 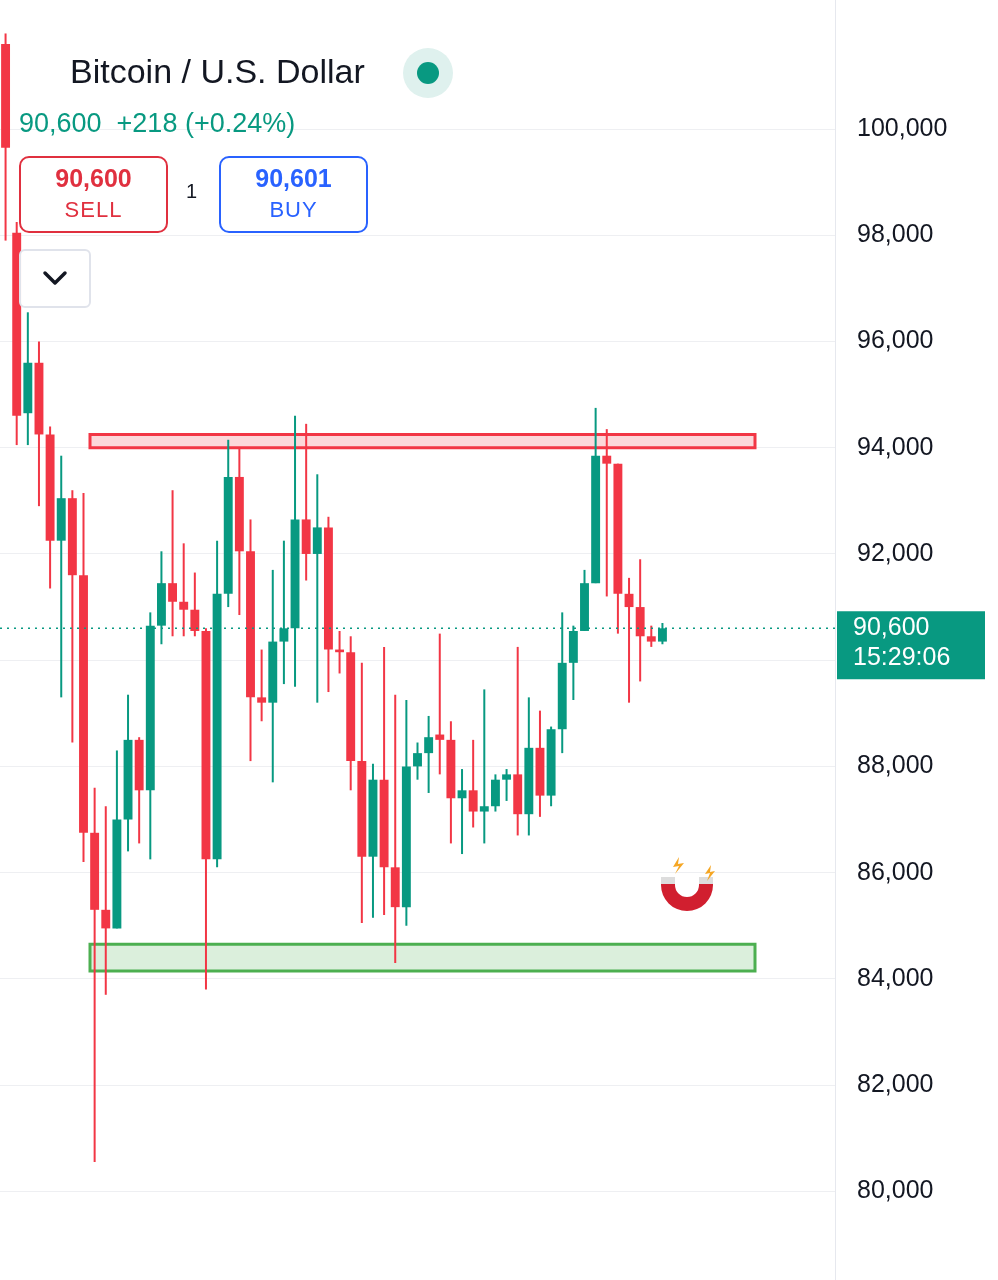 What do you see at coordinates (902, 126) in the screenshot?
I see `y-tick-label: 100,000` at bounding box center [902, 126].